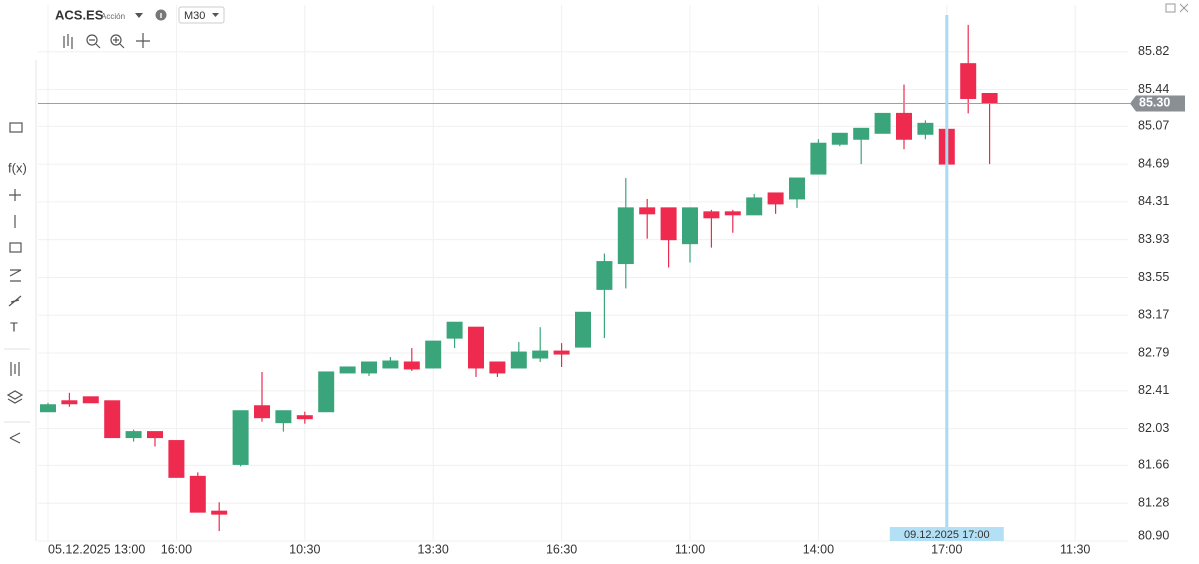 This screenshot has width=1199, height=564. What do you see at coordinates (16, 127) in the screenshot?
I see `layout-icon` at bounding box center [16, 127].